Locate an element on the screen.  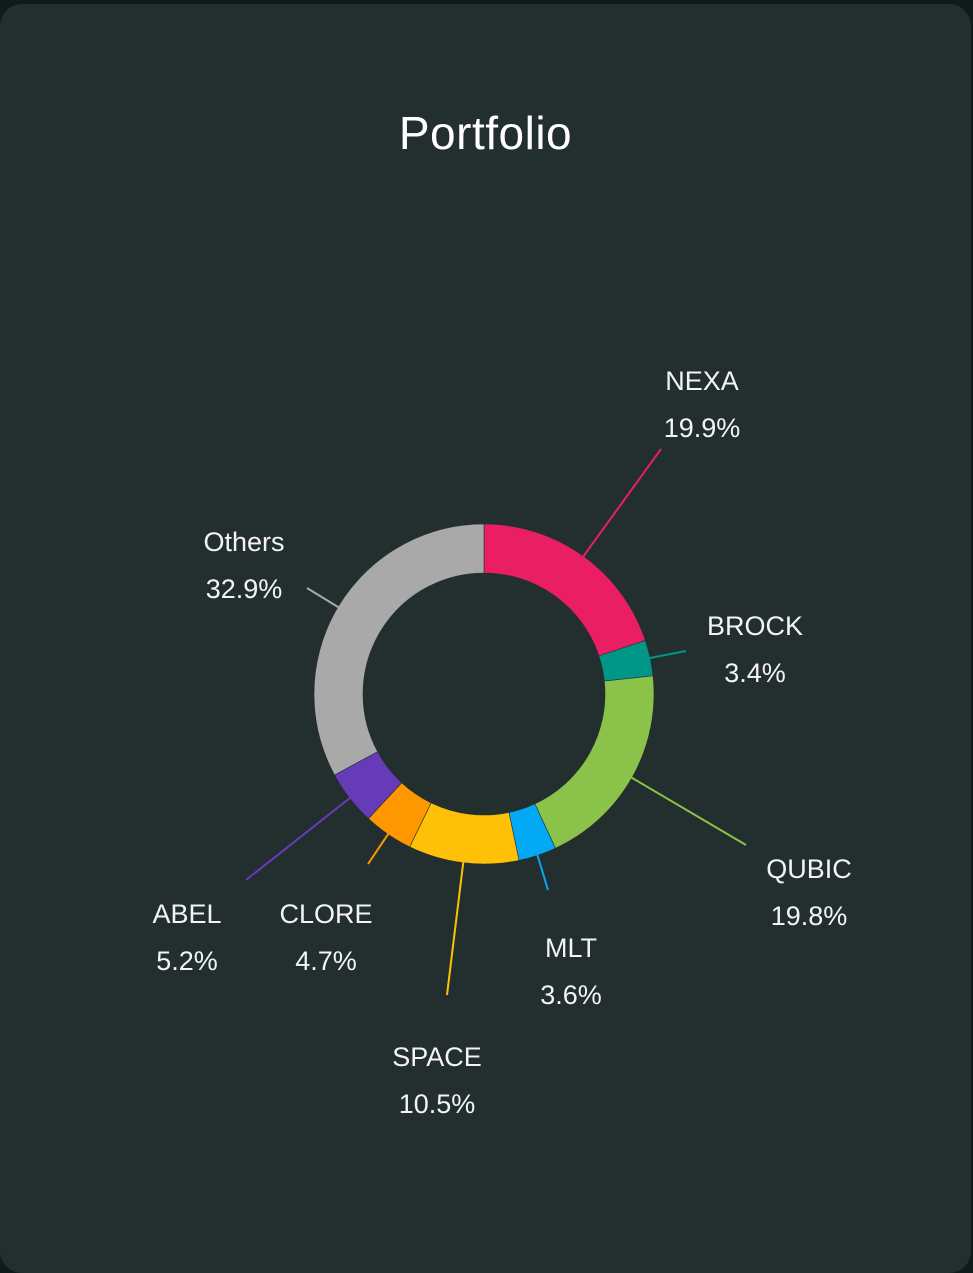
slice-qubic is located at coordinates (594, 762).